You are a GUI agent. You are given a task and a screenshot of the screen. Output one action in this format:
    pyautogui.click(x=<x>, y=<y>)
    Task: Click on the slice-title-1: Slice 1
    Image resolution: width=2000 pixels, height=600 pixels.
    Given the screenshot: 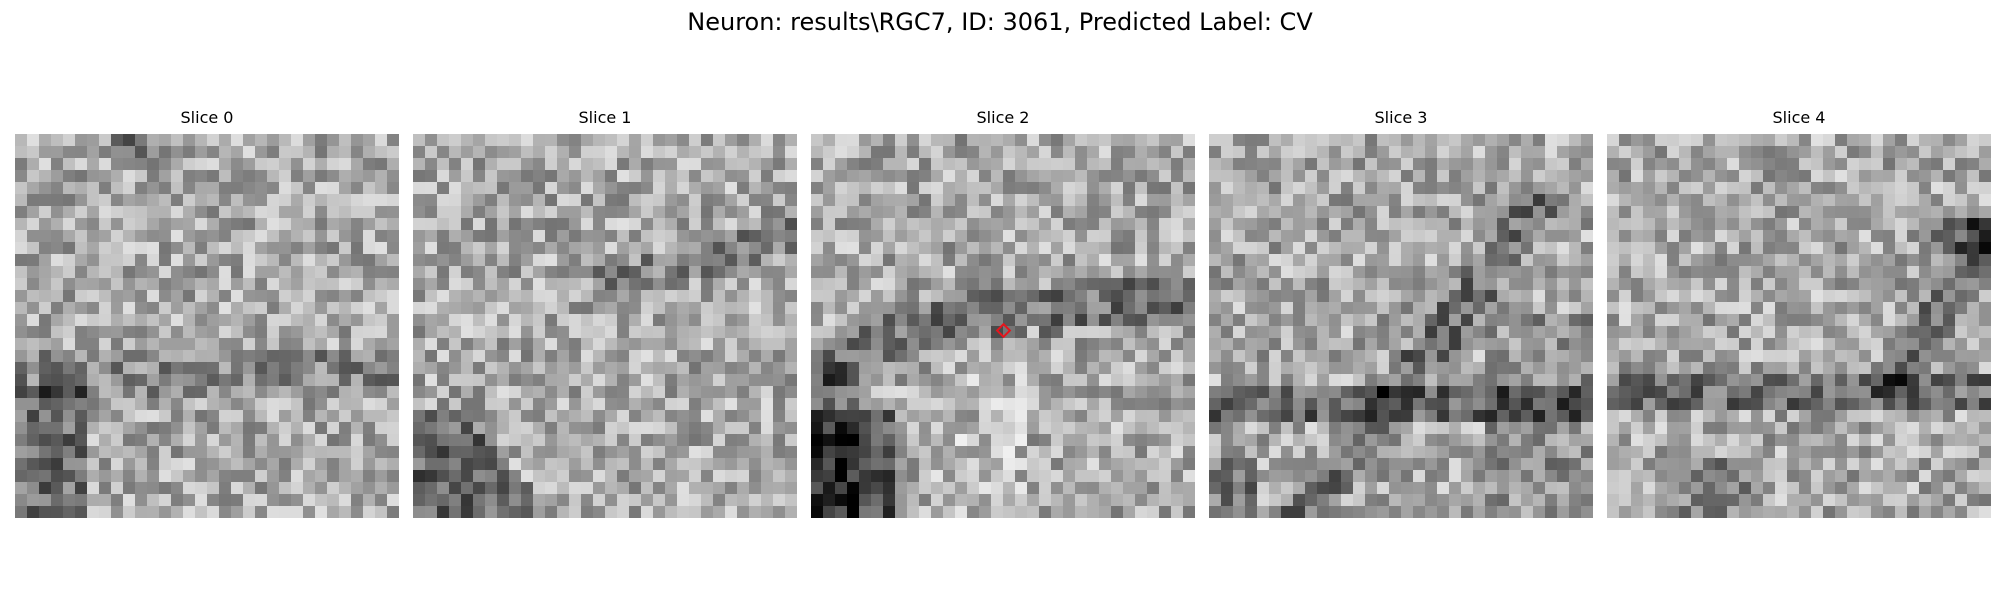 What is the action you would take?
    pyautogui.click(x=605, y=117)
    